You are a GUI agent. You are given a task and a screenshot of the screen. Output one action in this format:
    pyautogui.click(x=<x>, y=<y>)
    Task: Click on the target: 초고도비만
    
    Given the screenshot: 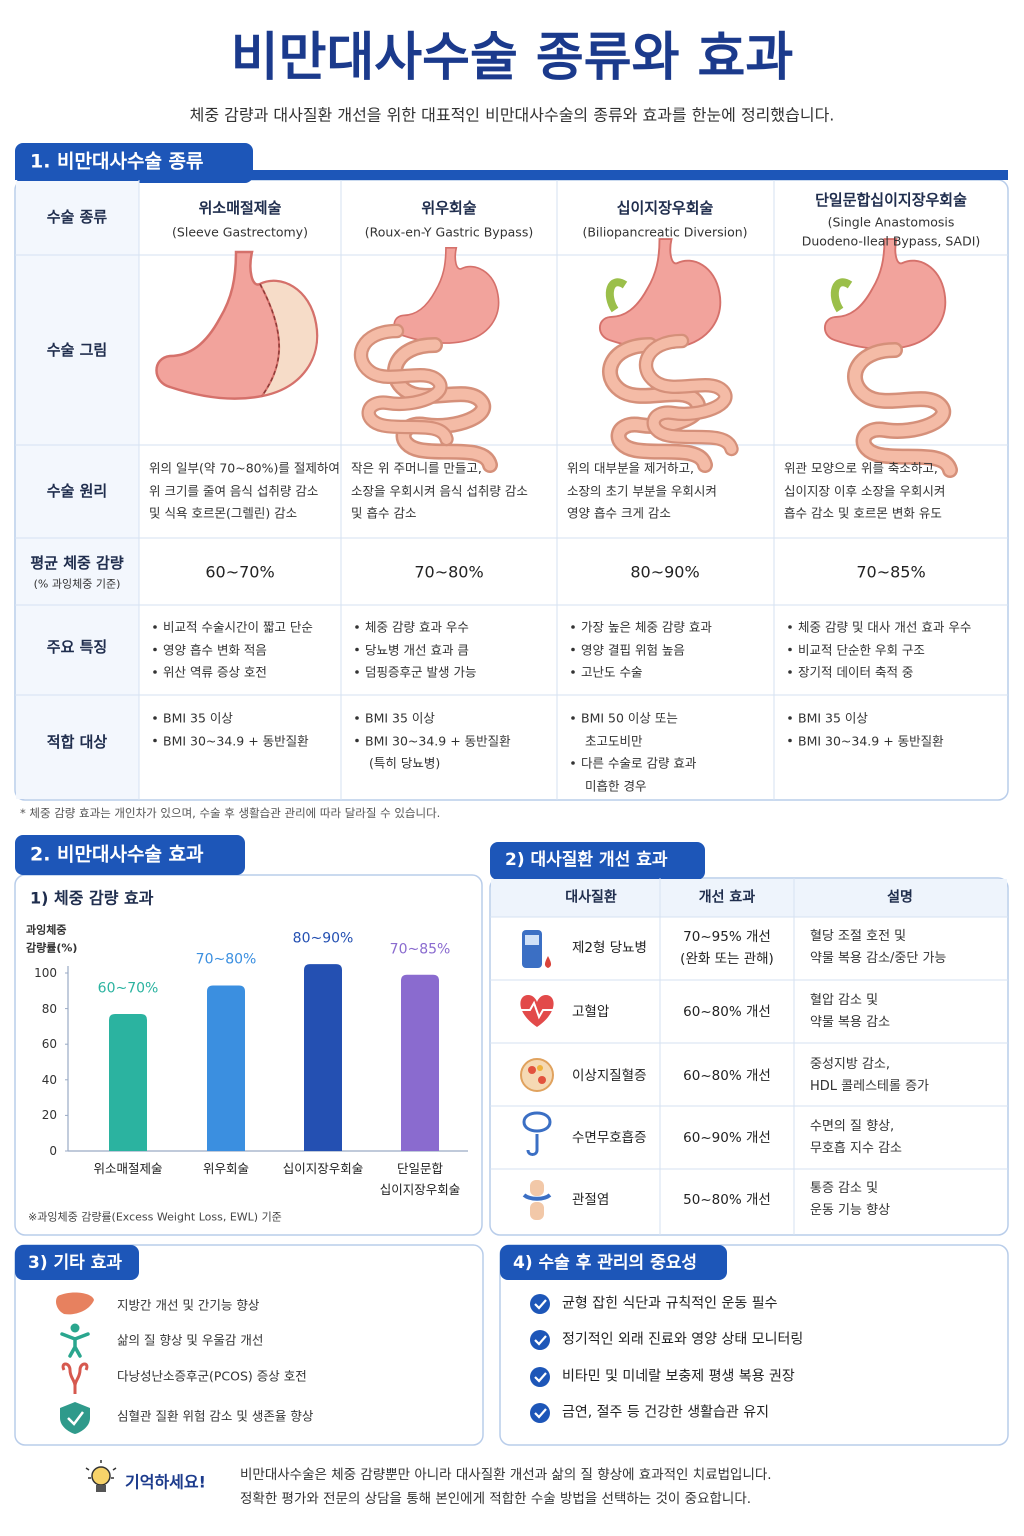 What is the action you would take?
    pyautogui.click(x=614, y=740)
    